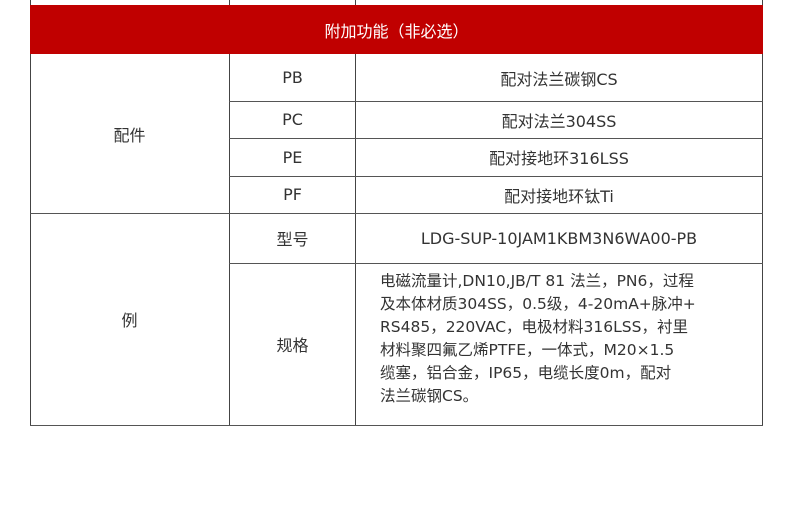  What do you see at coordinates (129, 320) in the screenshot?
I see `example-label: 例` at bounding box center [129, 320].